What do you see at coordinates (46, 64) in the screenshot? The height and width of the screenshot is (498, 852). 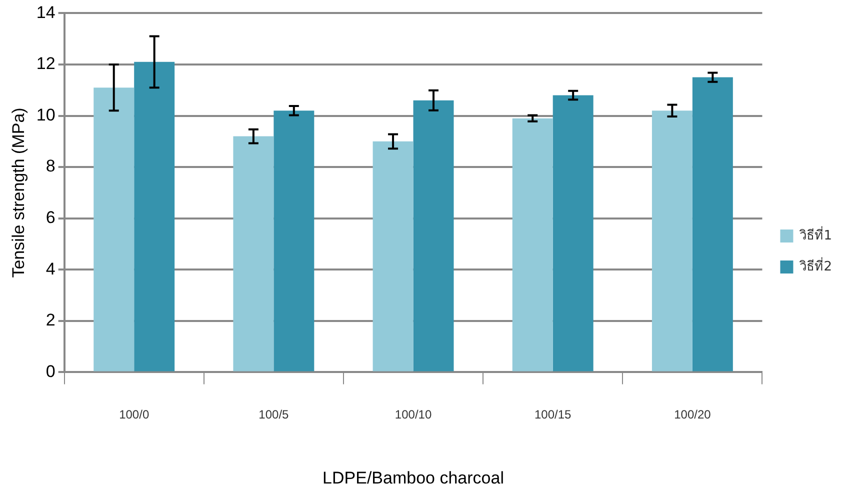 I see `y-tick-label: 12` at bounding box center [46, 64].